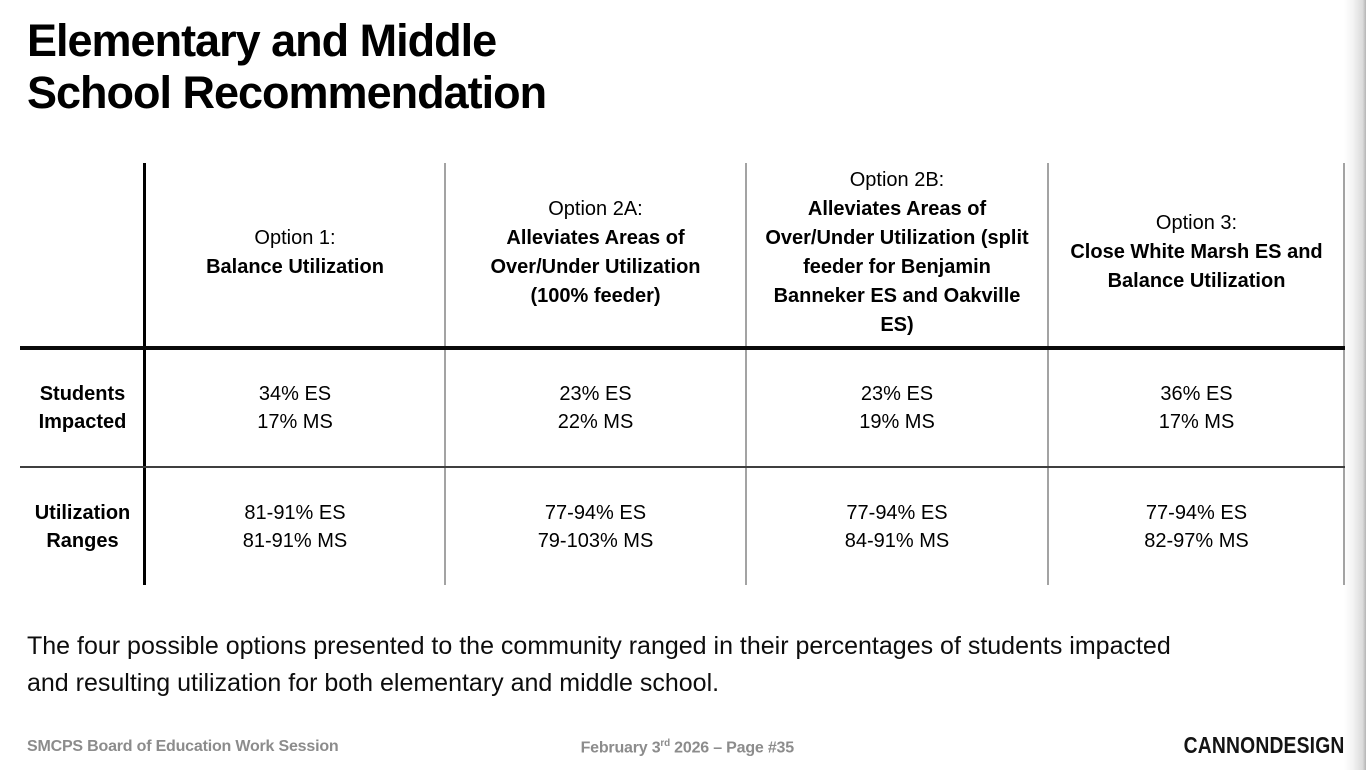 This screenshot has width=1366, height=770. What do you see at coordinates (897, 540) in the screenshot?
I see `utilization-ms-value: 84-91% MS` at bounding box center [897, 540].